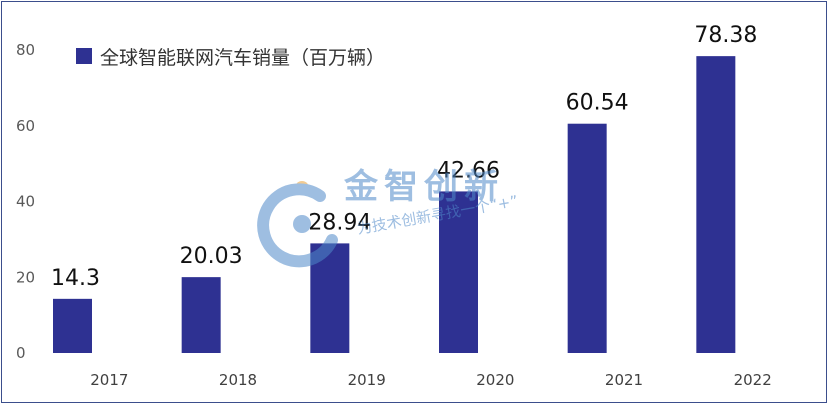 The image size is (832, 408). What do you see at coordinates (725, 35) in the screenshot?
I see `data-label: 78.38` at bounding box center [725, 35].